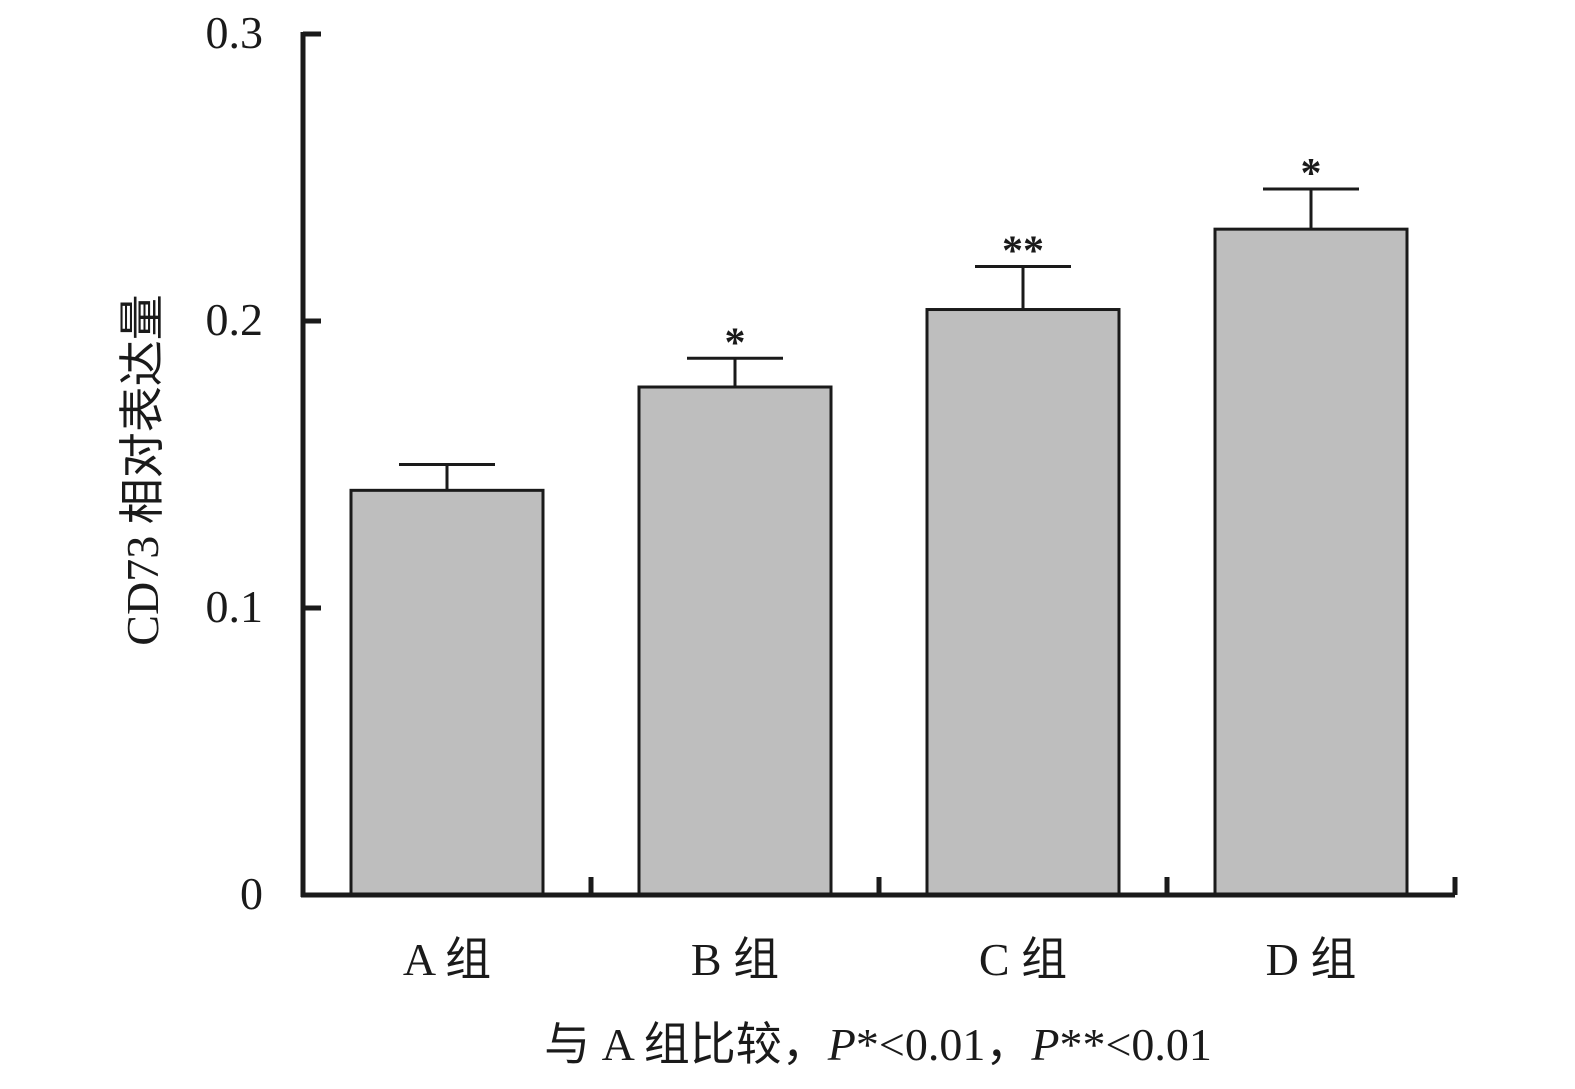  What do you see at coordinates (235, 32) in the screenshot?
I see `y-tick-label-3: 0.3` at bounding box center [235, 32].